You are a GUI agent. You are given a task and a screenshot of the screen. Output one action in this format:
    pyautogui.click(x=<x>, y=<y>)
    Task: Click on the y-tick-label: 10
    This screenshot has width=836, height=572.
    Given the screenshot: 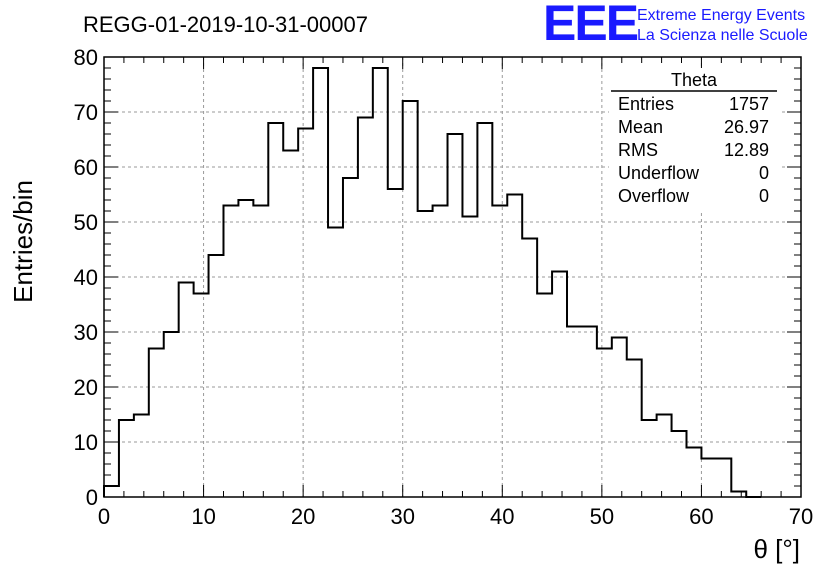 What is the action you would take?
    pyautogui.click(x=86, y=442)
    